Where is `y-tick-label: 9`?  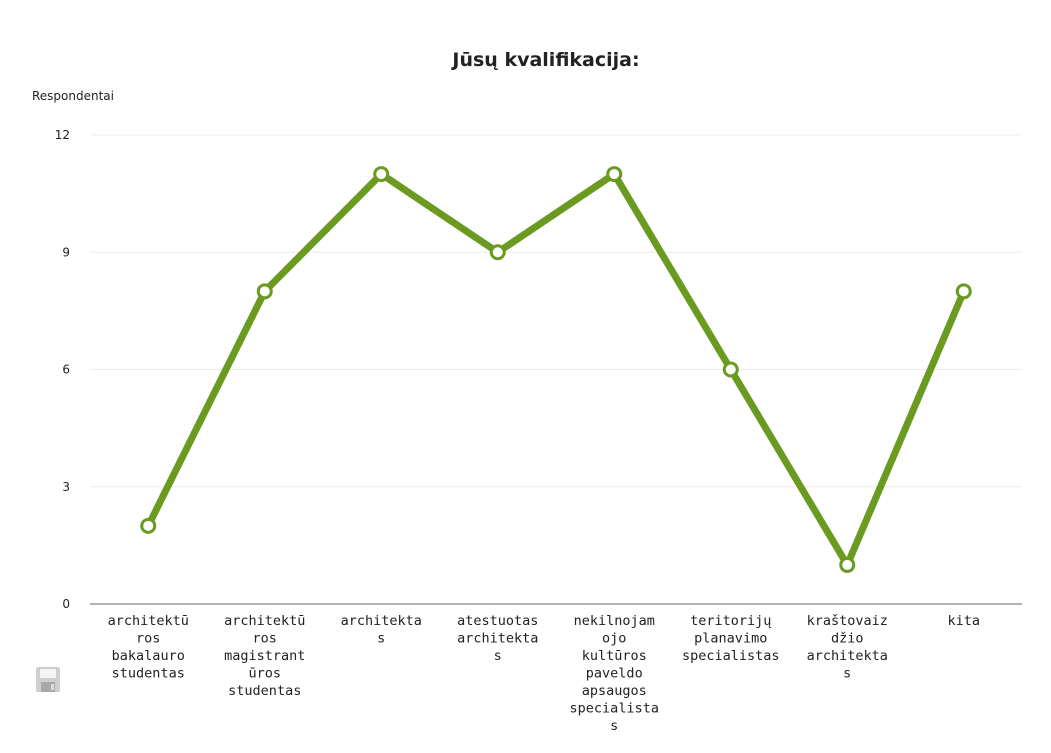 y-tick-label: 9 is located at coordinates (66, 252).